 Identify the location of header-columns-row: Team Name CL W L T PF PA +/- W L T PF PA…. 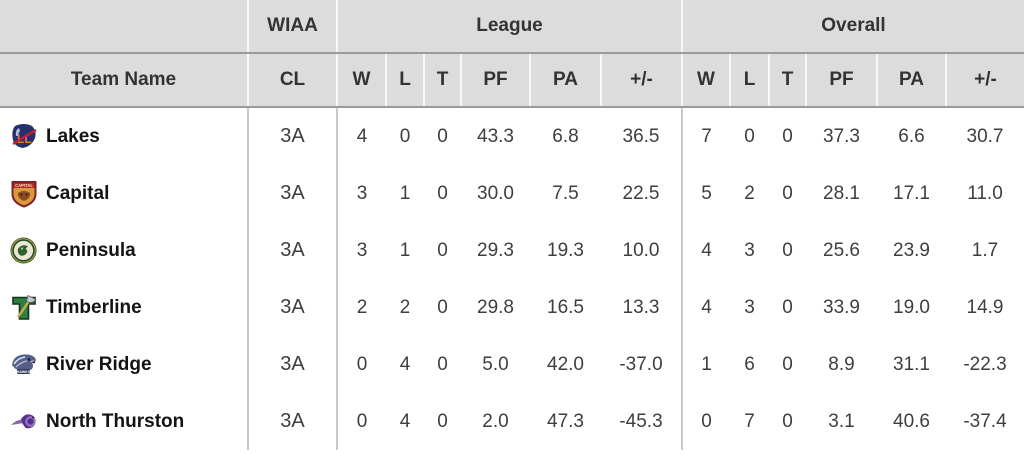
(512, 80).